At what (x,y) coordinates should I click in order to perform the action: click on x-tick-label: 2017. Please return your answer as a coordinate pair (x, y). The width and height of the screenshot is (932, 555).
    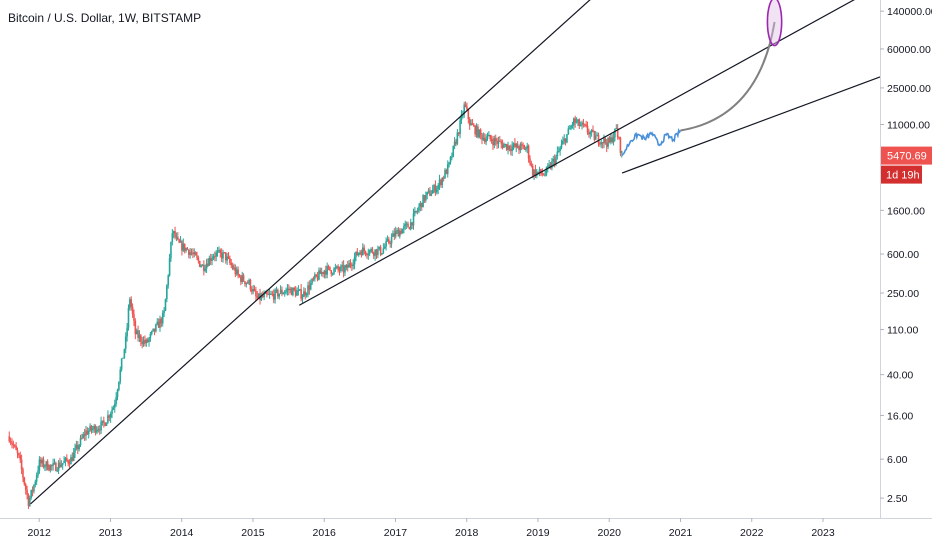
    Looking at the image, I should click on (396, 533).